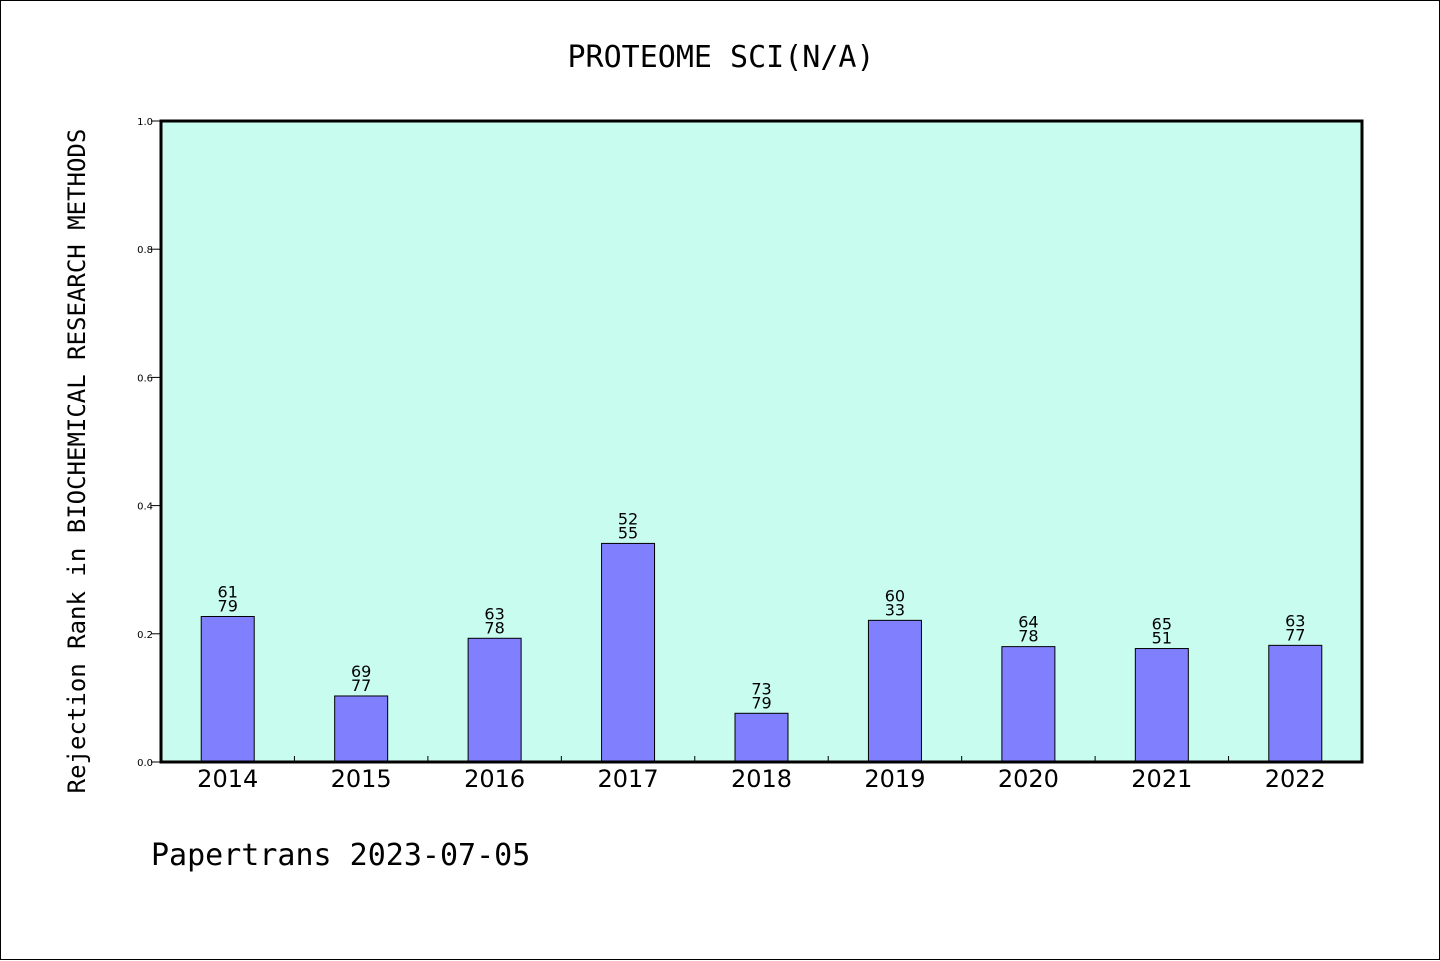 Image resolution: width=1440 pixels, height=961 pixels. I want to click on bar-label-top: 69, so click(361, 671).